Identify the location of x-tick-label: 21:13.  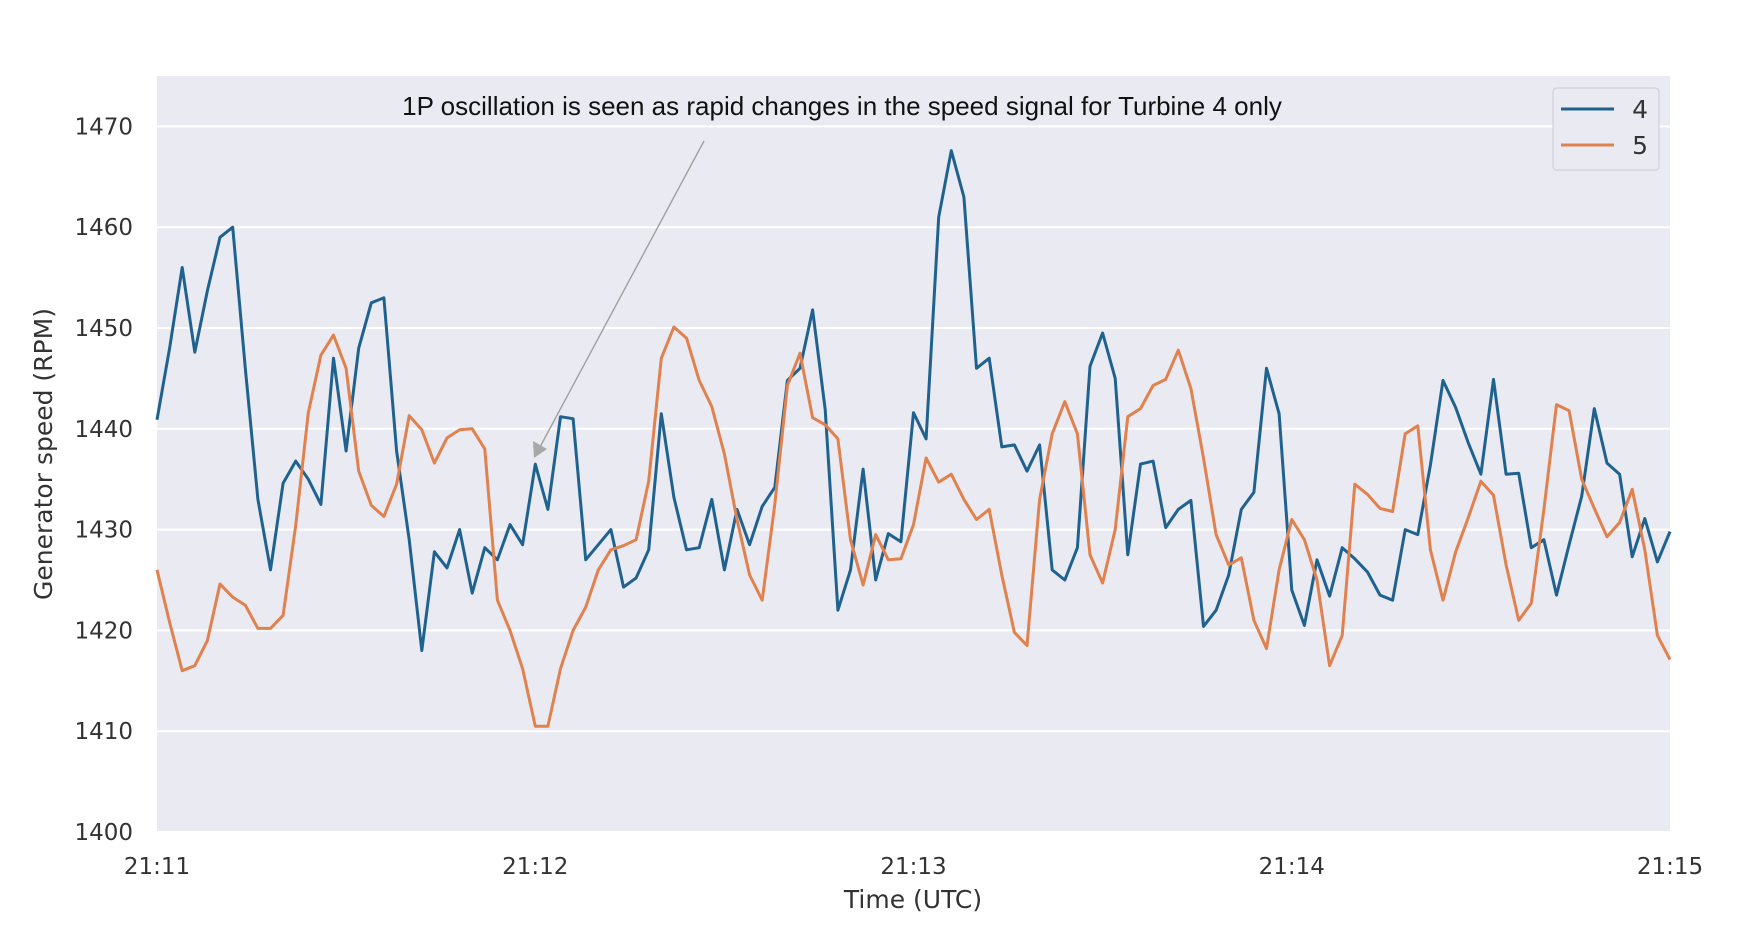
(913, 867).